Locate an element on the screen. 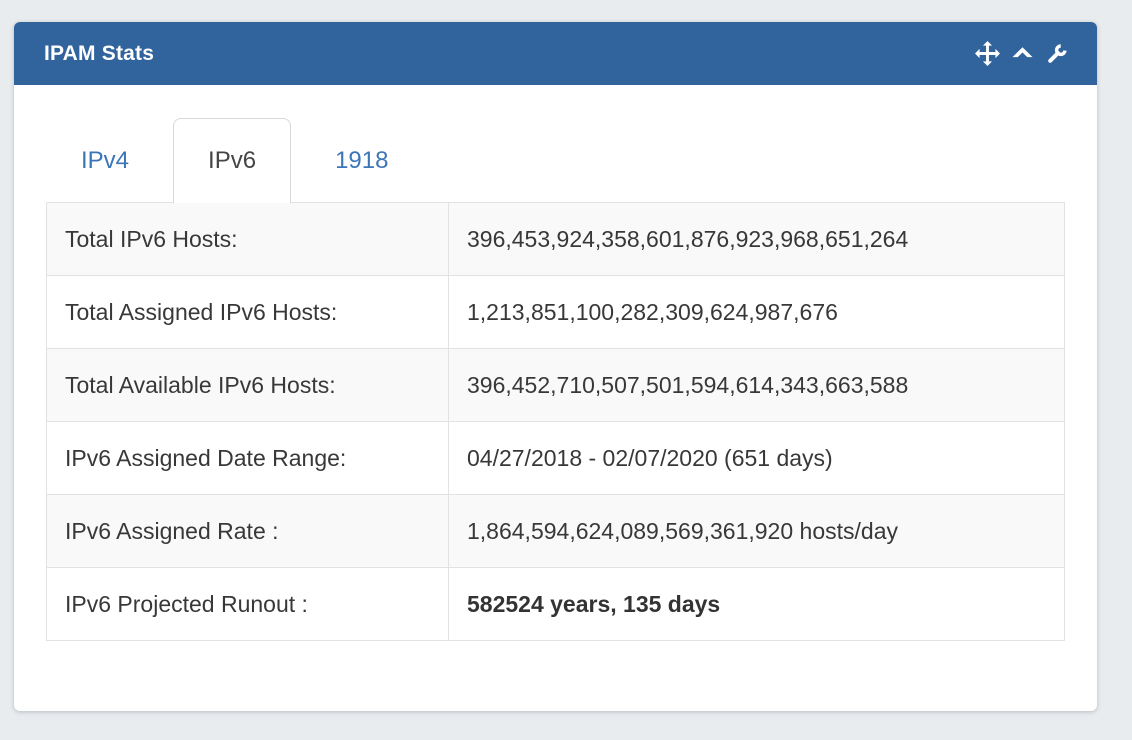  tab-ipv6: IPv6 is located at coordinates (232, 160).